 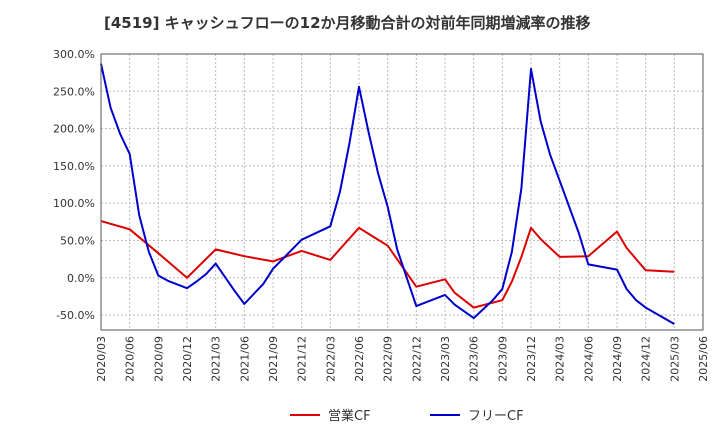 I want to click on x-tick-label: 2024/12, so click(x=646, y=359).